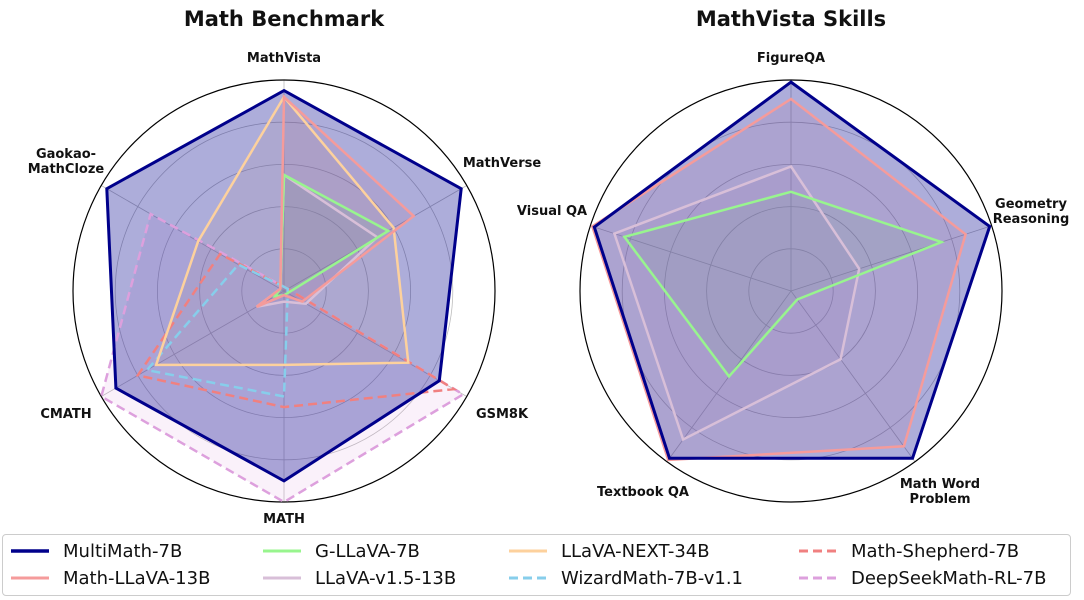 The height and width of the screenshot is (600, 1084). Describe the element at coordinates (1031, 212) in the screenshot. I see `axis-label-geometry-reasoning: Geometry Reasoning` at that location.